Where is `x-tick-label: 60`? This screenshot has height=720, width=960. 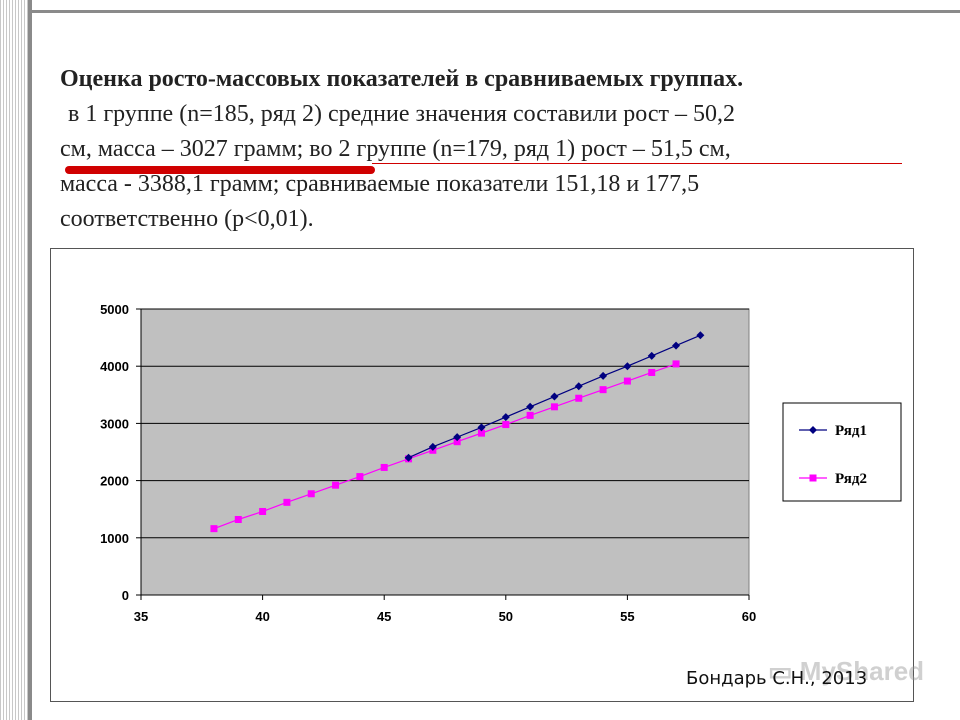
x-tick-label: 60 is located at coordinates (749, 616).